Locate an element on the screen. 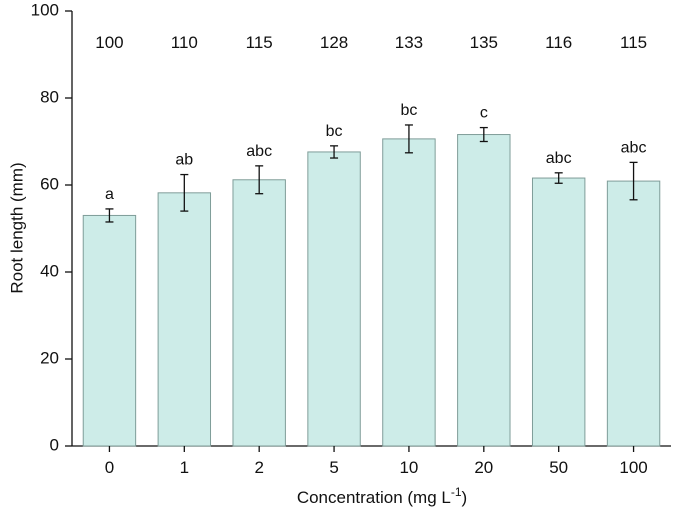 The image size is (685, 513). y-tick-label-60: 60 is located at coordinates (49, 183).